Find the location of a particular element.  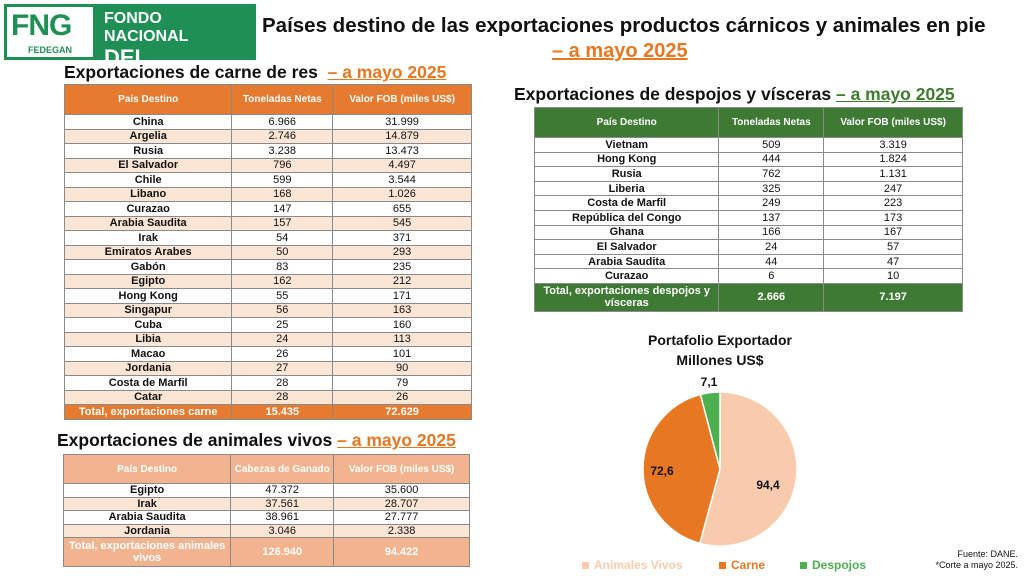

country-cell: Jordania is located at coordinates (147, 530).